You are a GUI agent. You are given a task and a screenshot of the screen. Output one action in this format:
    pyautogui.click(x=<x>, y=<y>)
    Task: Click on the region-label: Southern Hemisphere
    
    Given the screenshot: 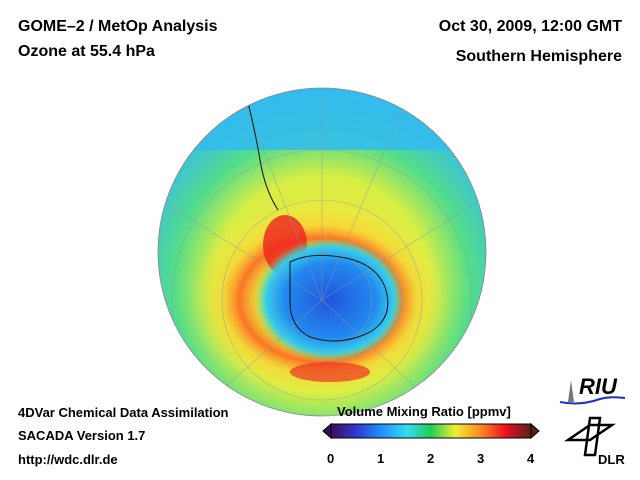 What is the action you would take?
    pyautogui.click(x=538, y=56)
    